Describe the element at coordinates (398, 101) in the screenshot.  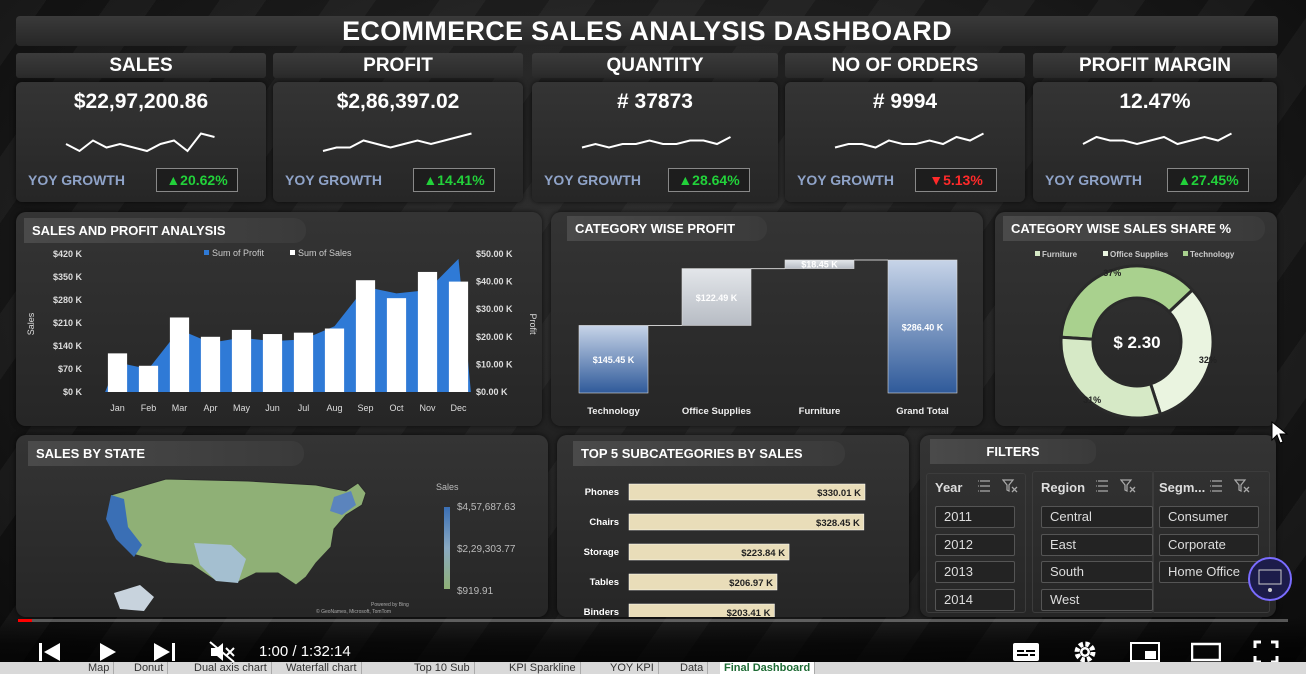
I see `kpi-value: $2,86,397.02` at that location.